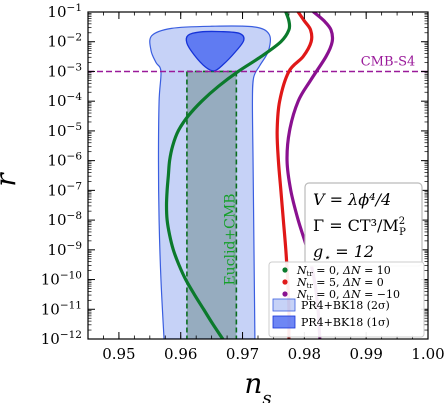 This screenshot has height=403, width=446. Describe the element at coordinates (180, 354) in the screenshot. I see `x-tick-label-2: 0.96` at that location.